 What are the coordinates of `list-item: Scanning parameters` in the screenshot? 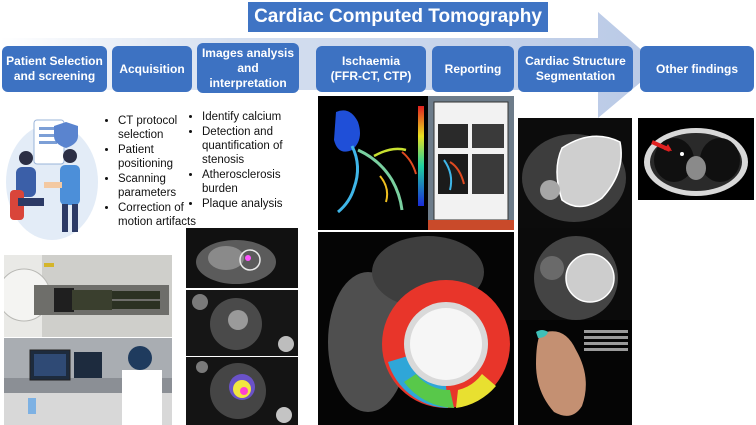 It's located at (160, 186).